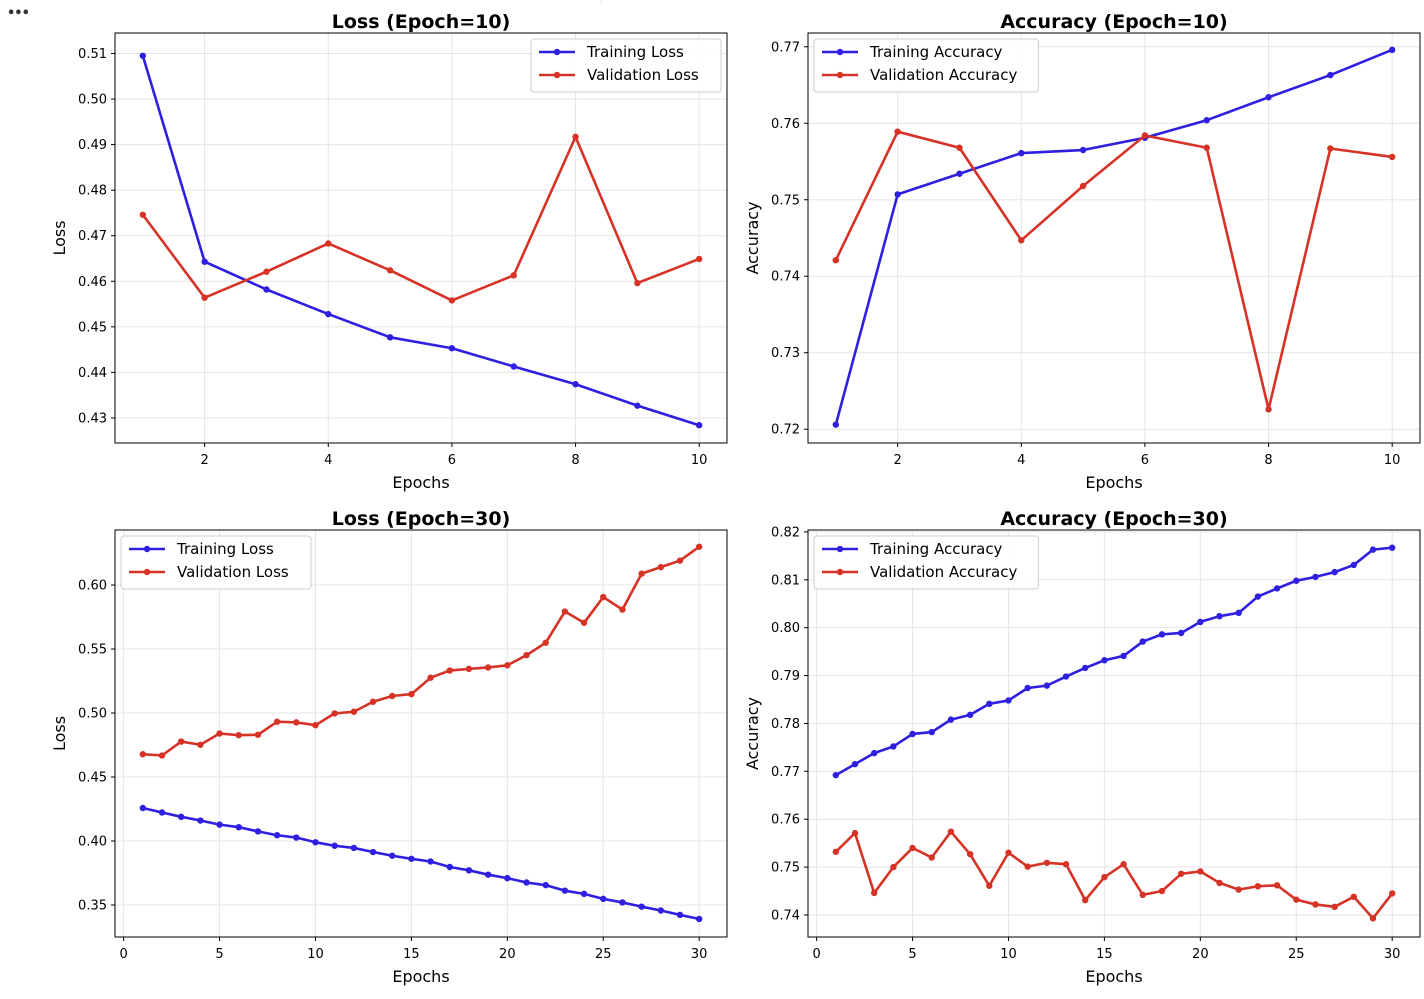  I want to click on chart-3-title: Accuracy (Epoch=30), so click(1113, 519).